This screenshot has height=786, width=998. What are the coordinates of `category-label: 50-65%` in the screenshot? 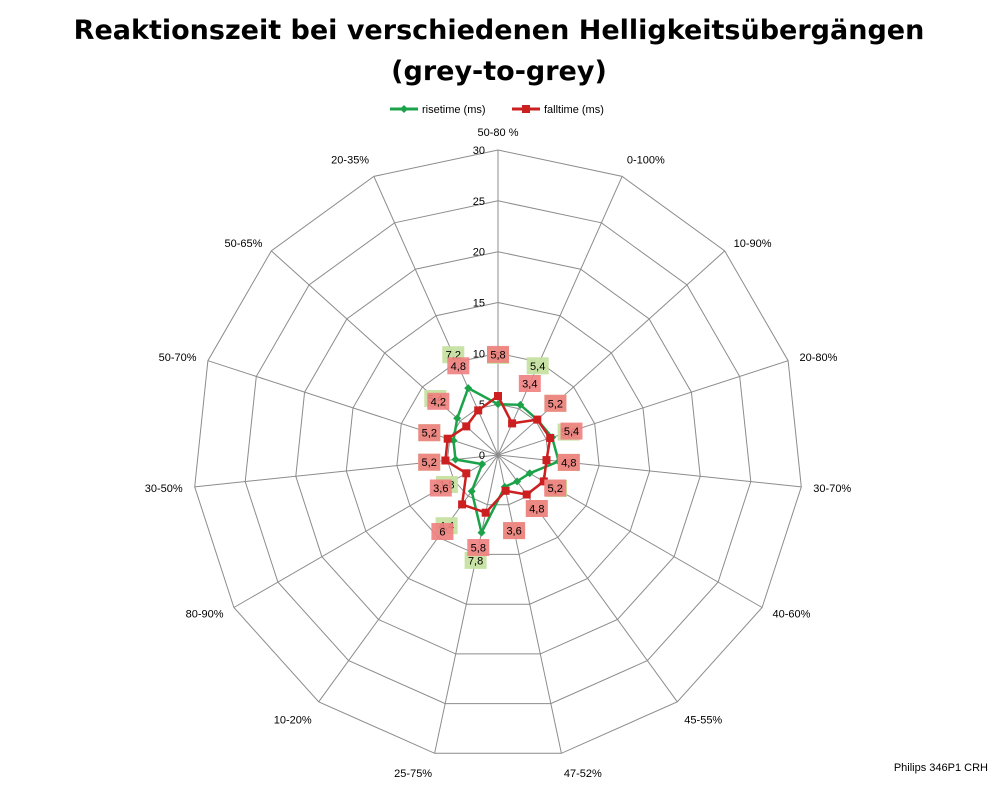 It's located at (243, 244).